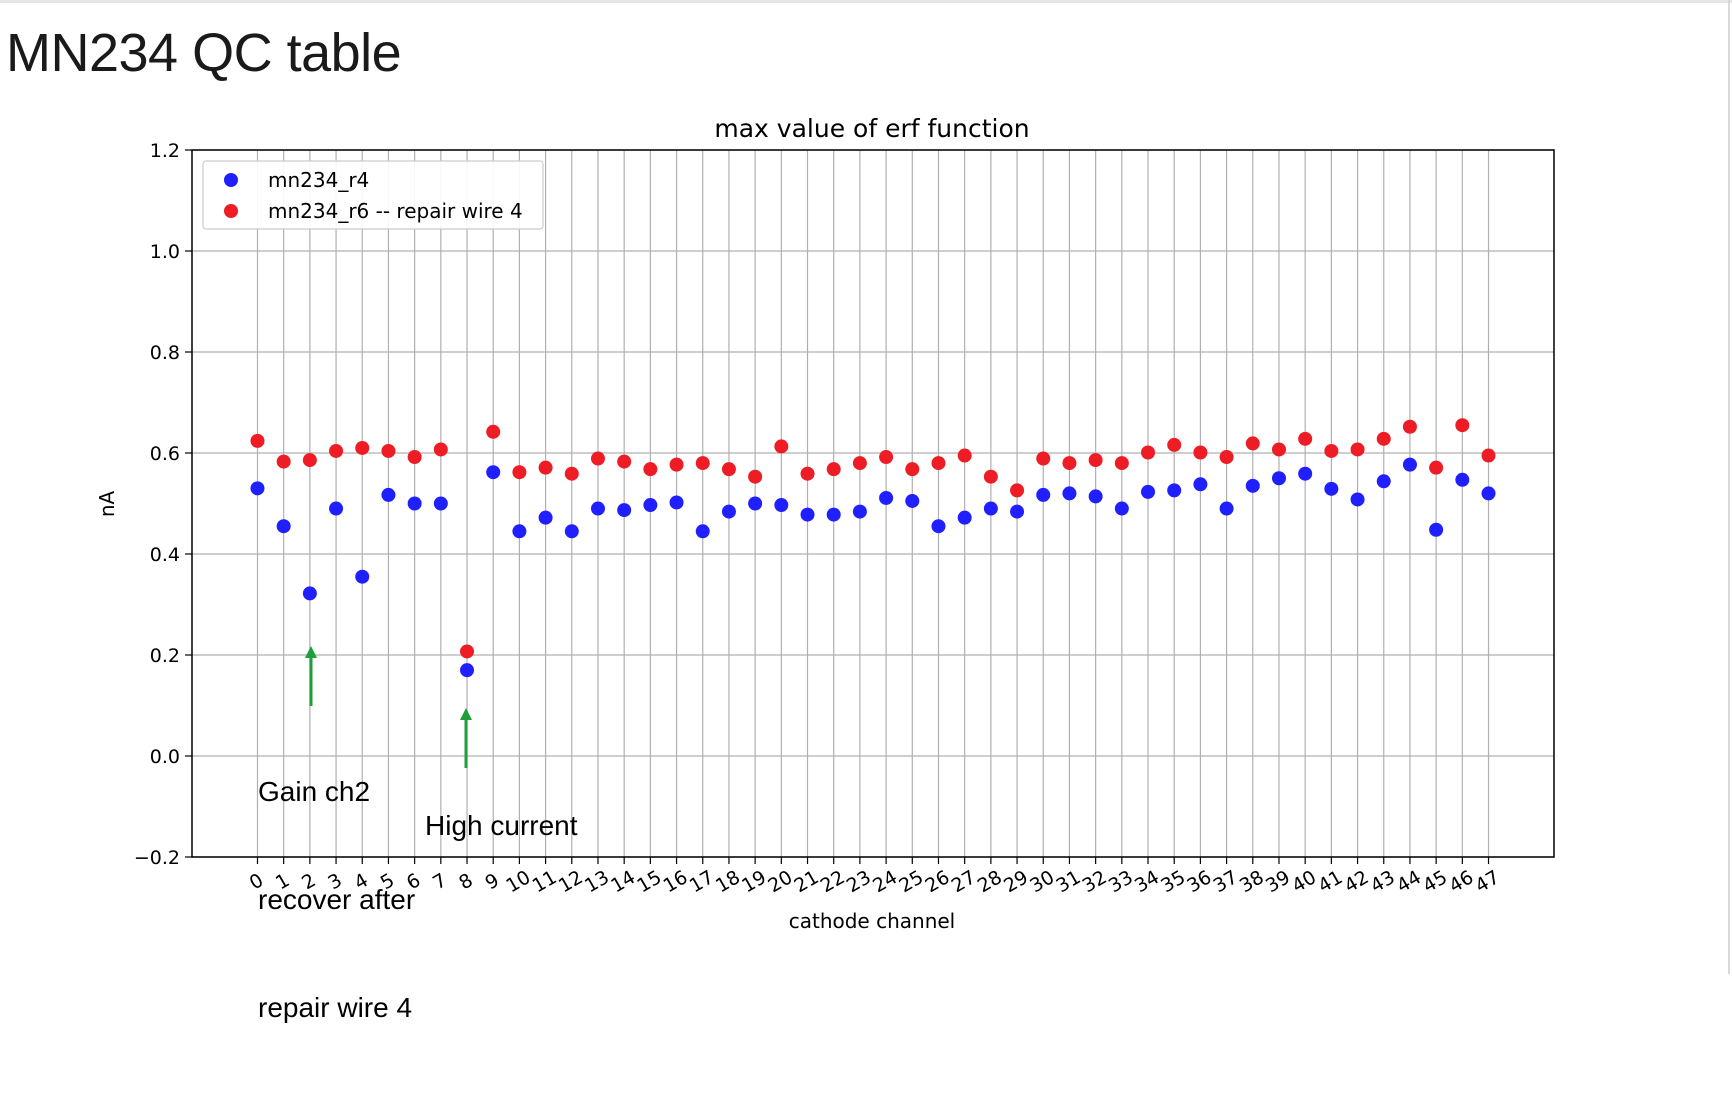 The width and height of the screenshot is (1732, 1098). Describe the element at coordinates (231, 180) in the screenshot. I see `legend-marker-r4` at that location.